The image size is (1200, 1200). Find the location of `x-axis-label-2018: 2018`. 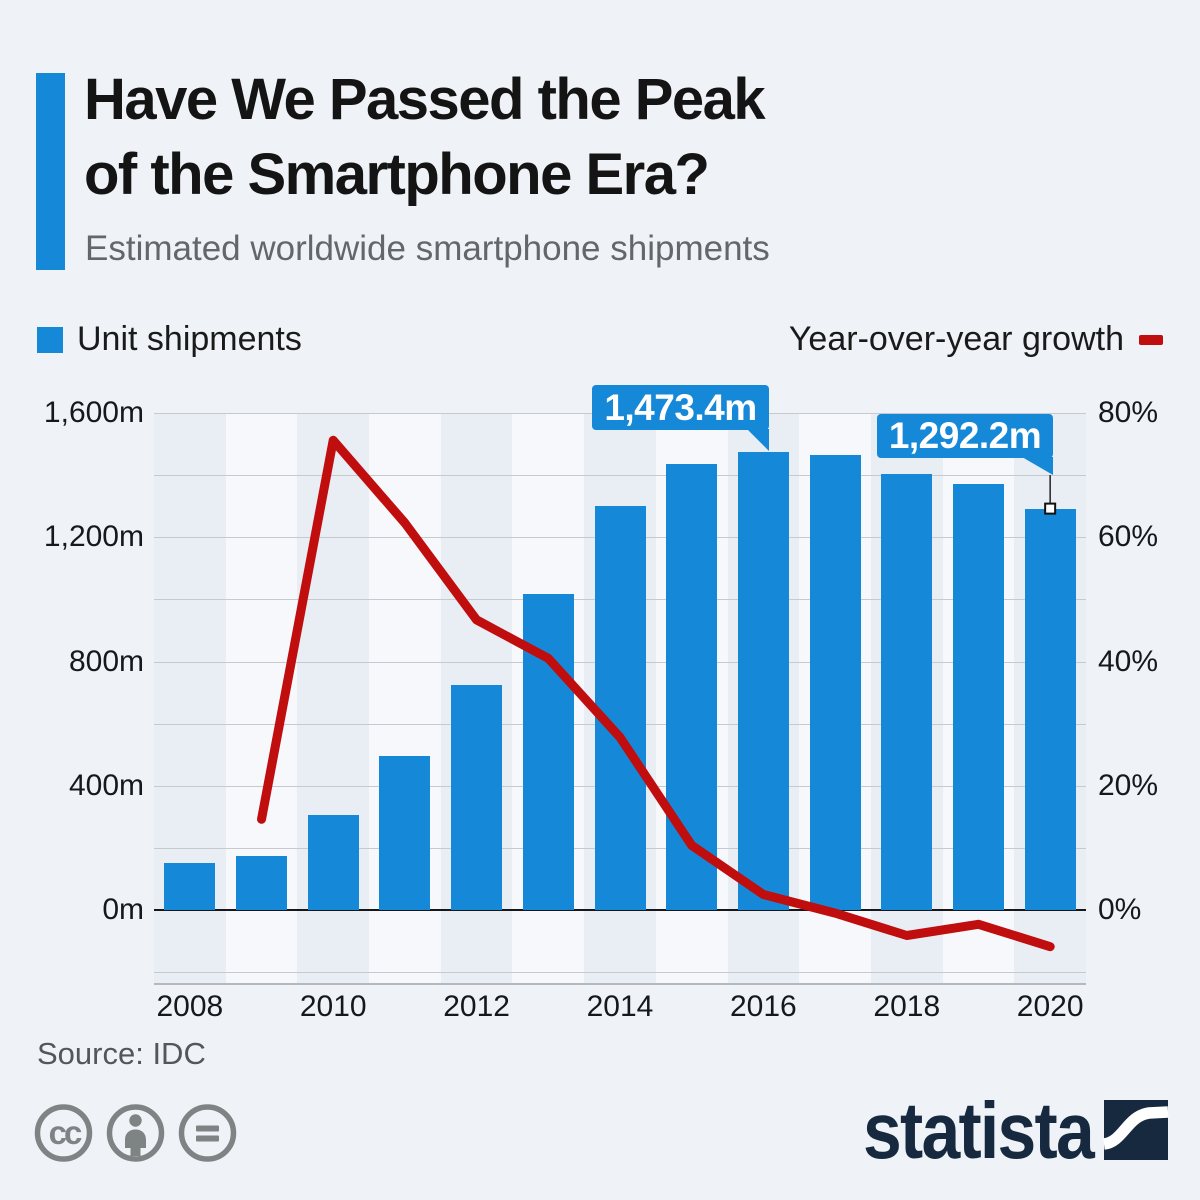

x-axis-label-2018: 2018 is located at coordinates (907, 1006).